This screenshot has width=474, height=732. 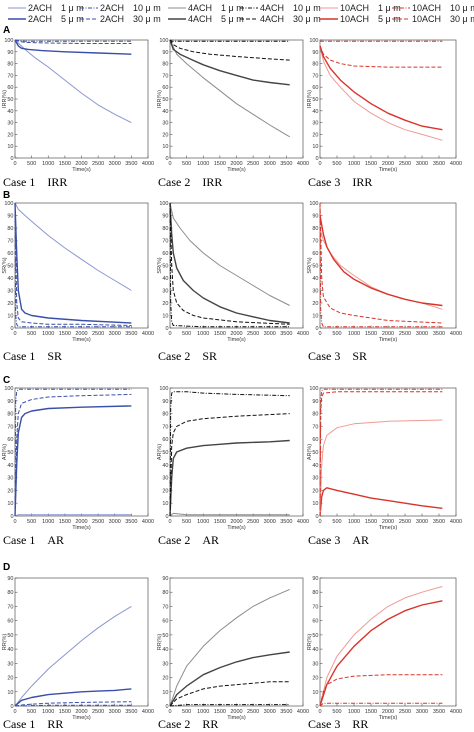 What do you see at coordinates (188, 540) in the screenshot?
I see `case-label: Case 2 AR` at bounding box center [188, 540].